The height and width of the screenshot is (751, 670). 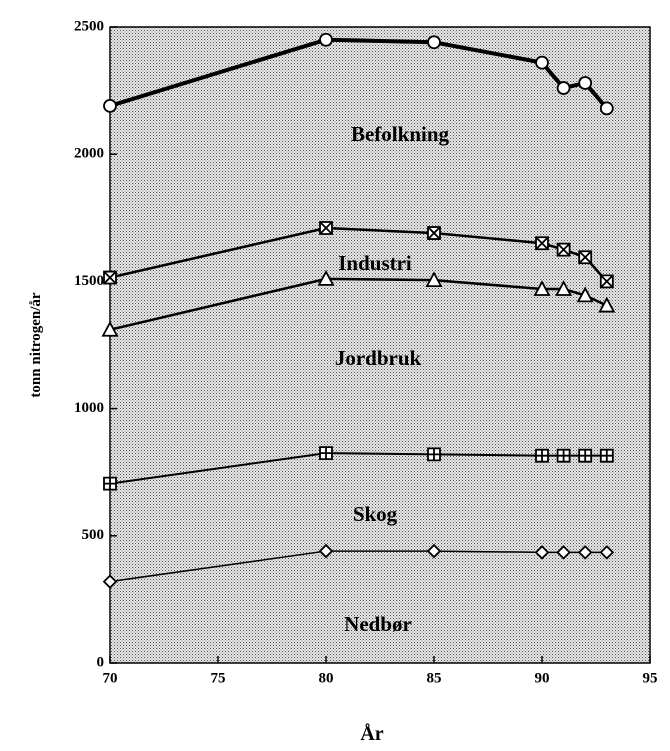 I want to click on y-tick-label: 2500, so click(x=89, y=26).